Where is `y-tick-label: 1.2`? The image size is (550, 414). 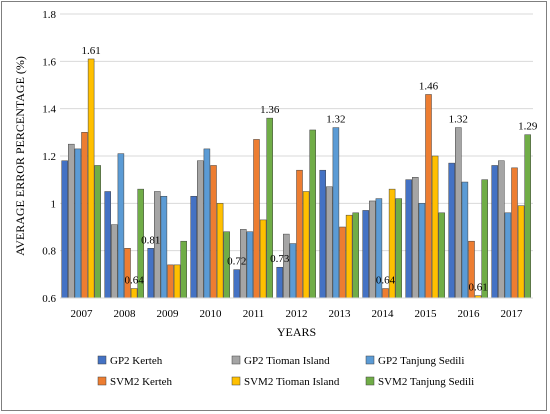
y-tick-label: 1.2 is located at coordinates (49, 157).